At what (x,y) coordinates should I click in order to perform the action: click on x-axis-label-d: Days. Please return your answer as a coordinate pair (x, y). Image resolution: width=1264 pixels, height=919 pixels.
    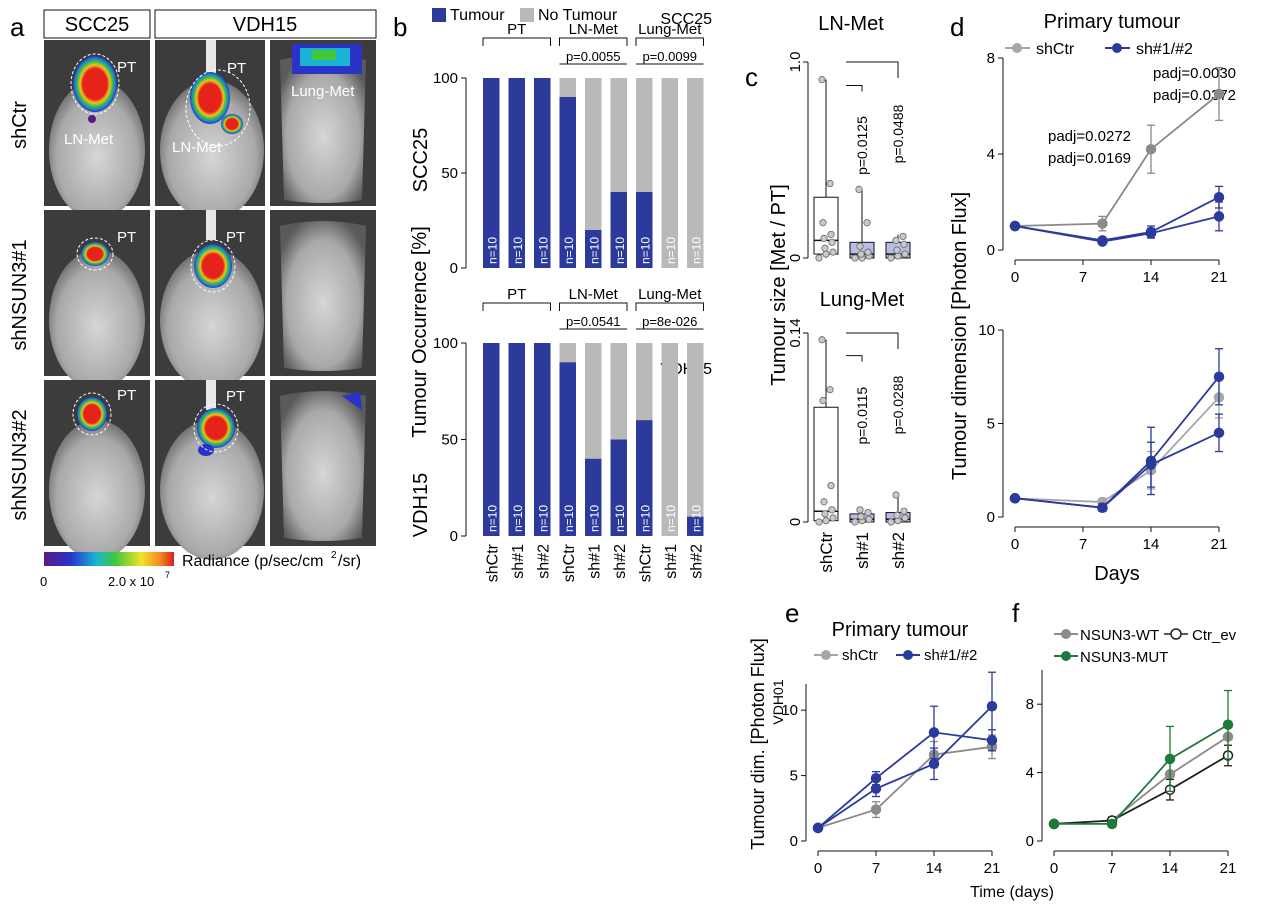
    Looking at the image, I should click on (1117, 574).